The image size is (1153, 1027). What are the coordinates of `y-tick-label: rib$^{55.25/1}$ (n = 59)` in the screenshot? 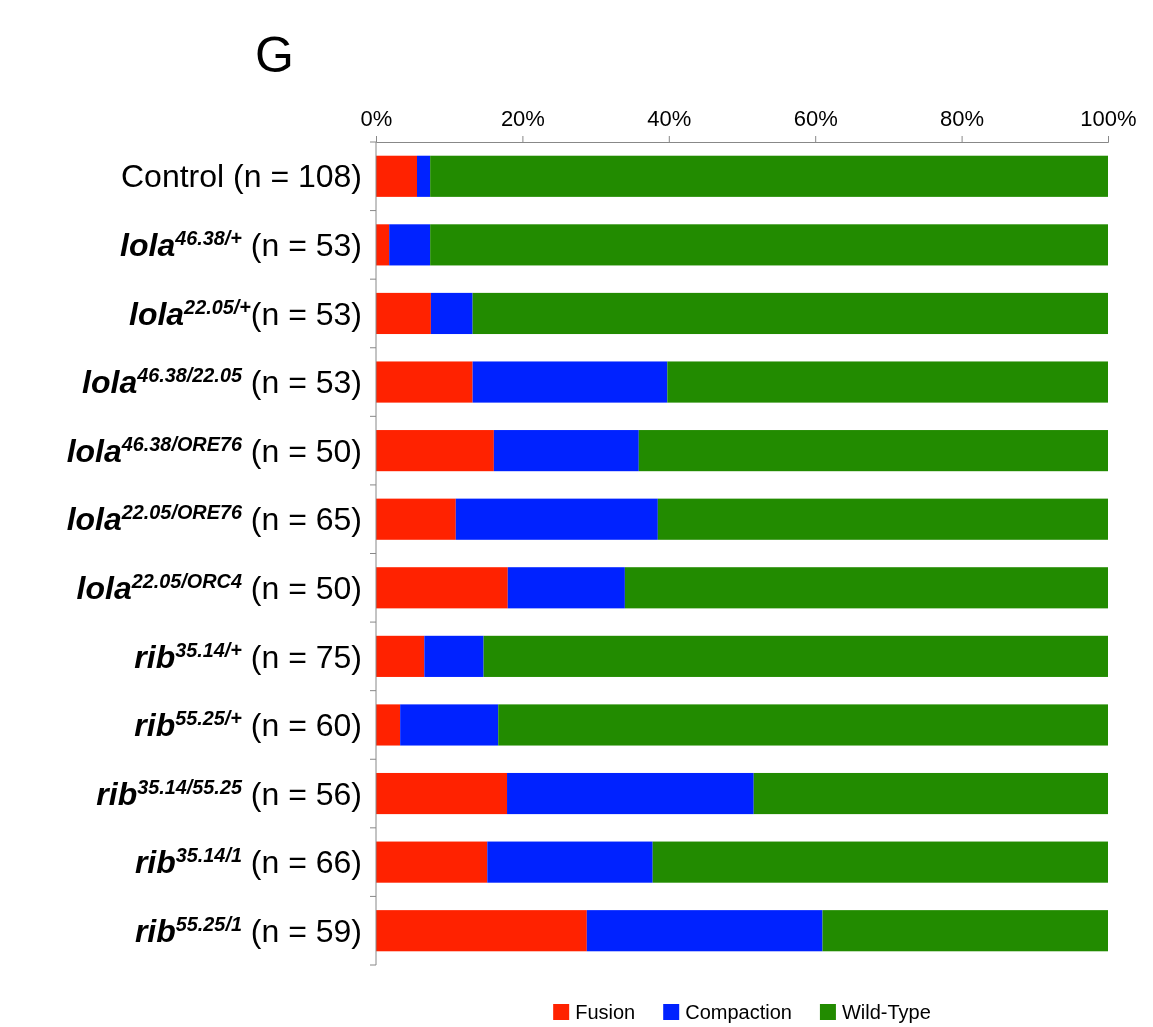 It's located at (248, 930).